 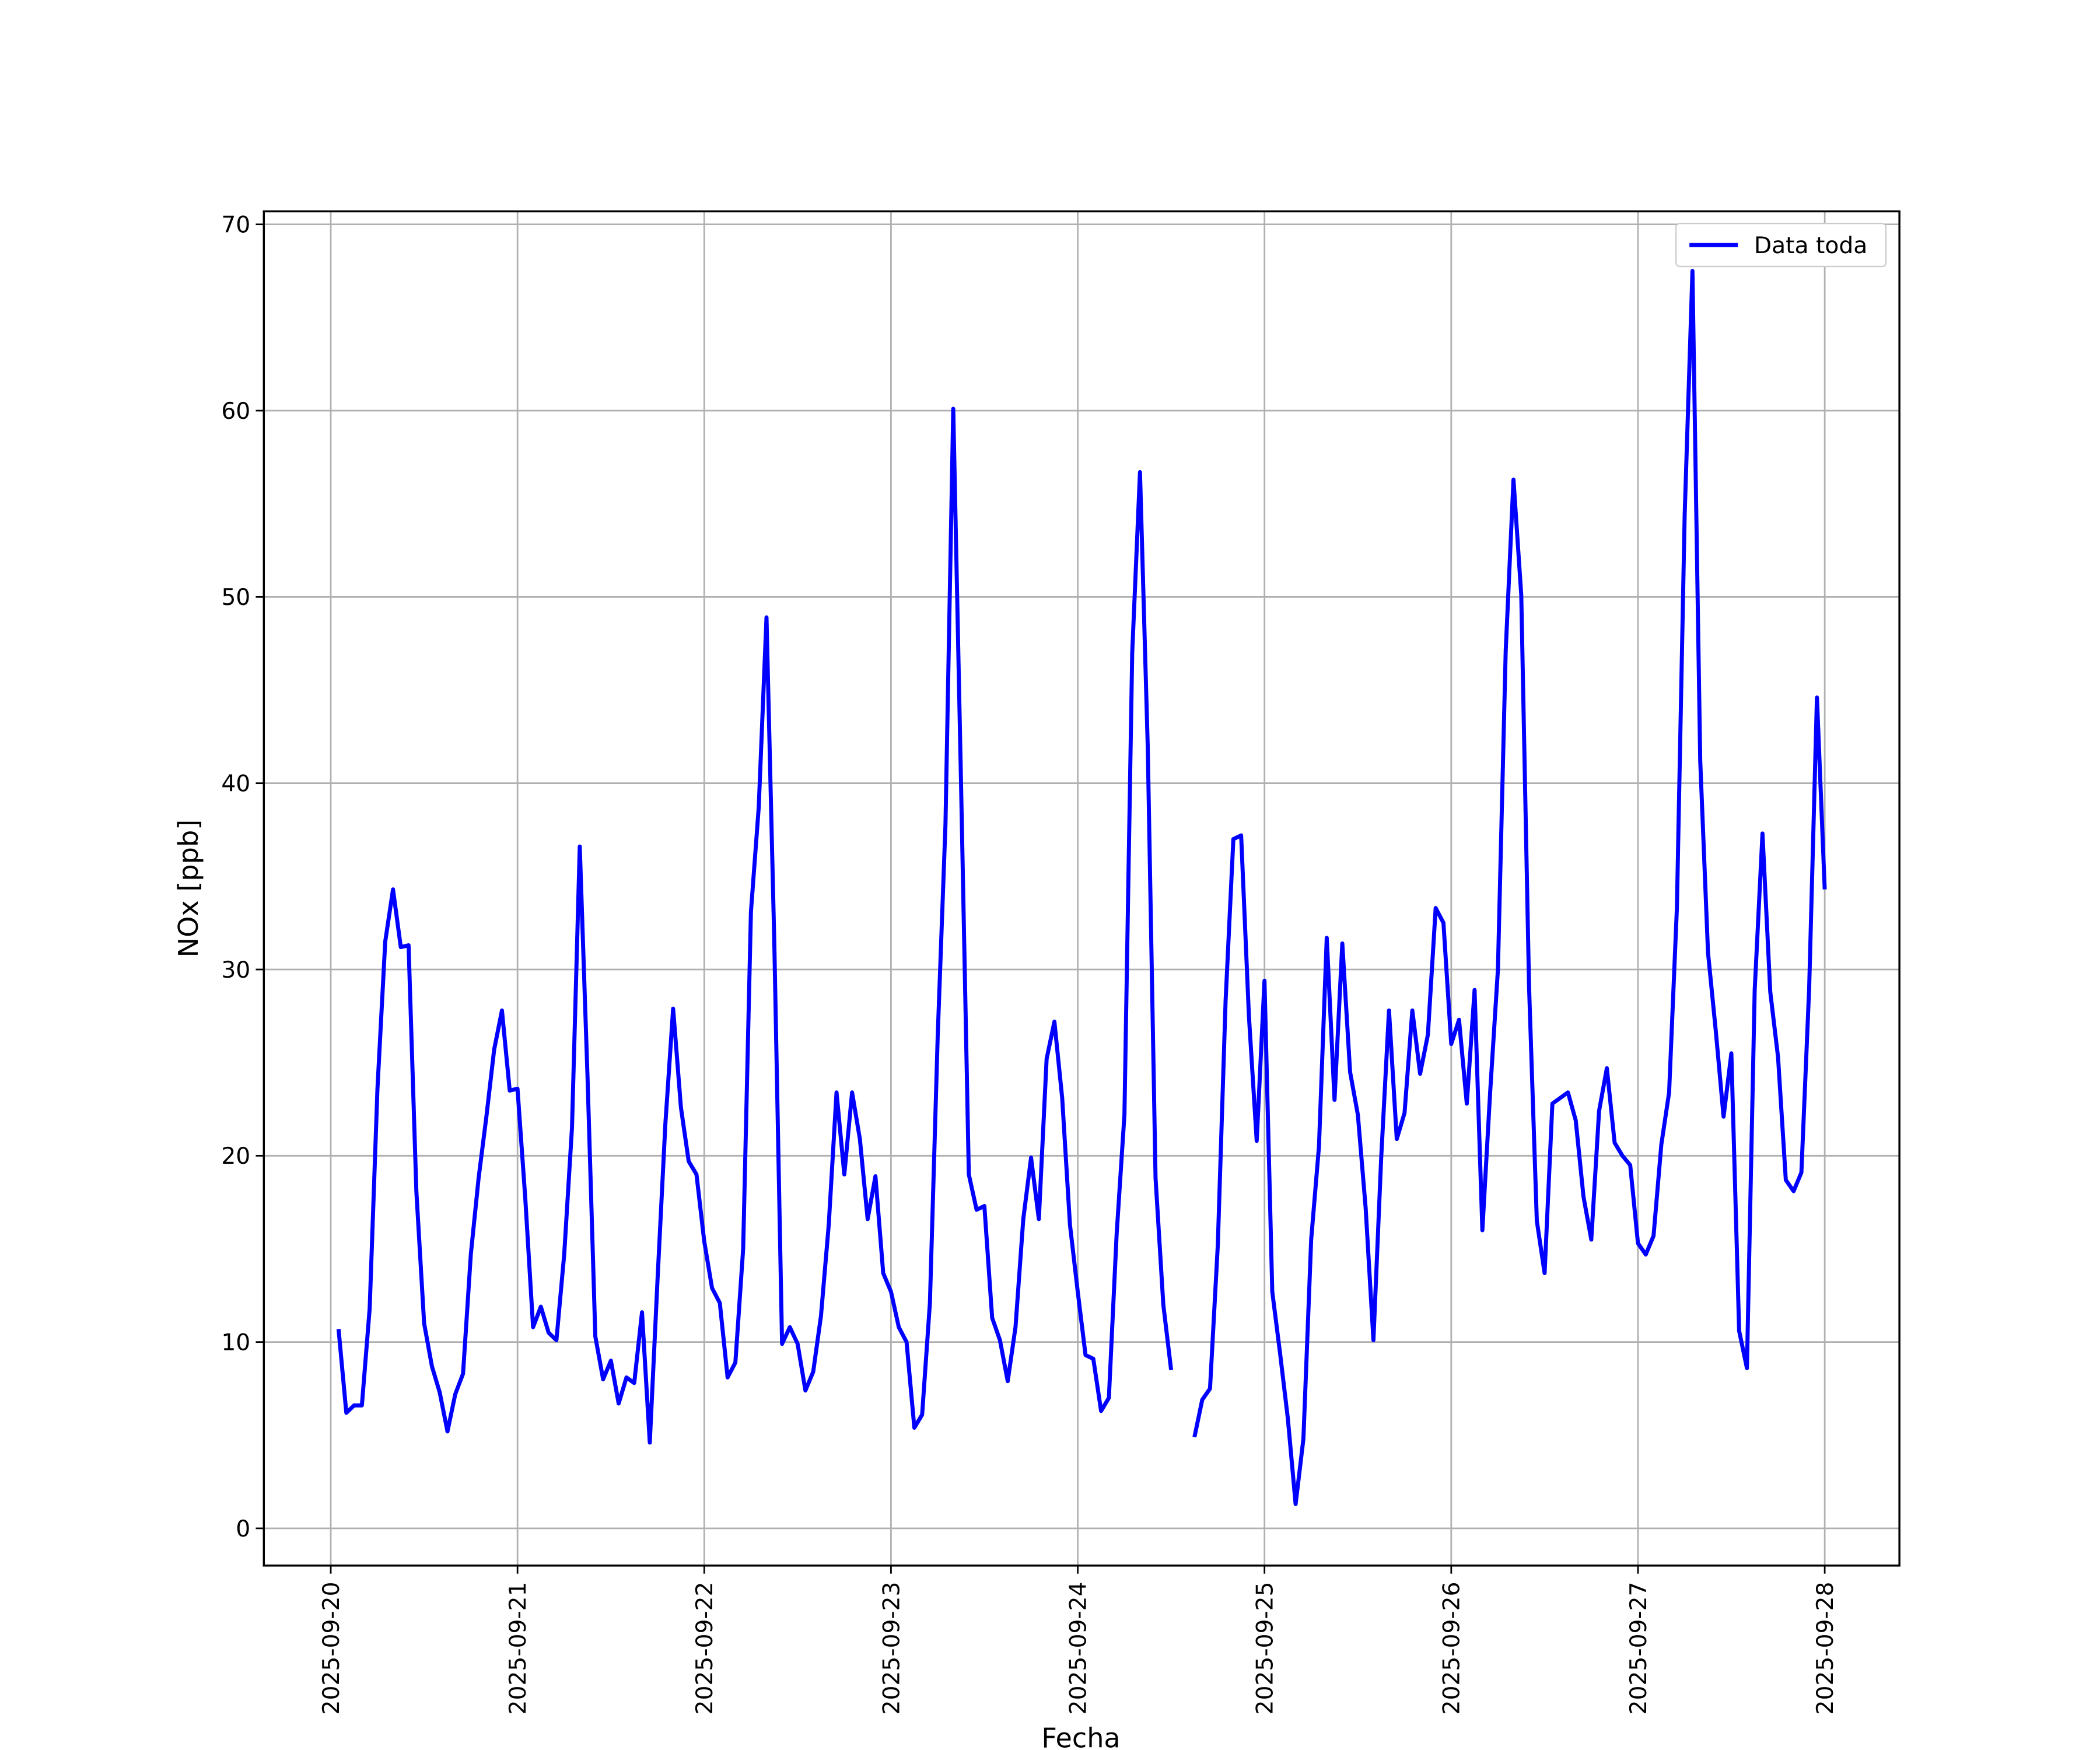 What do you see at coordinates (1639, 1648) in the screenshot?
I see `x-tick-label: 2025-09-27` at bounding box center [1639, 1648].